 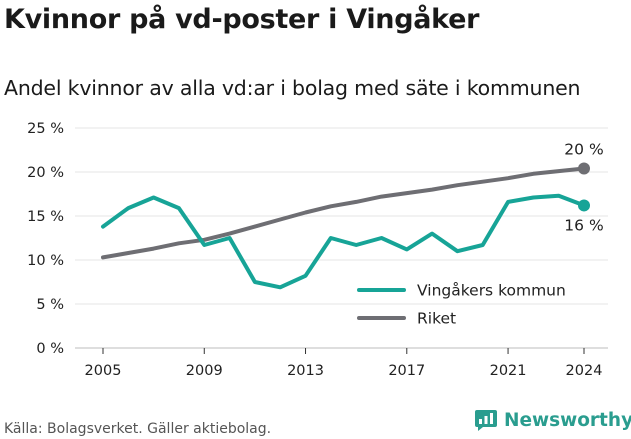 What do you see at coordinates (436, 319) in the screenshot?
I see `legend-label: Riket` at bounding box center [436, 319].